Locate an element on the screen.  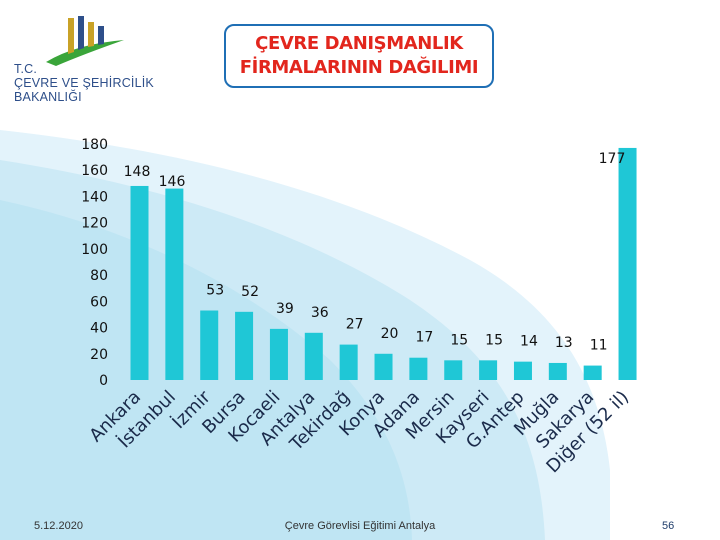
data-label: 36 is located at coordinates (320, 313).